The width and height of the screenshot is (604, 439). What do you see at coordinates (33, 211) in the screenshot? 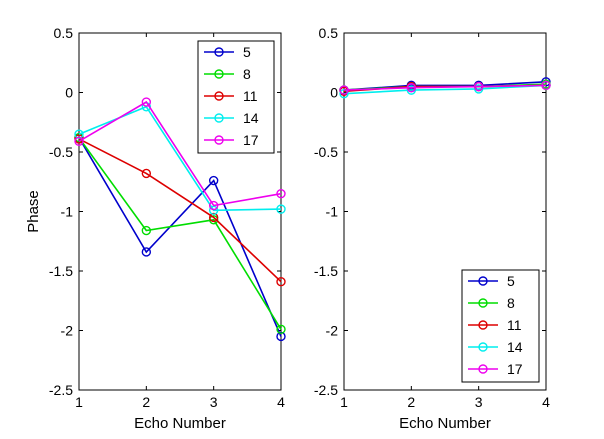
I see `y-axis-label: Phase` at bounding box center [33, 211].